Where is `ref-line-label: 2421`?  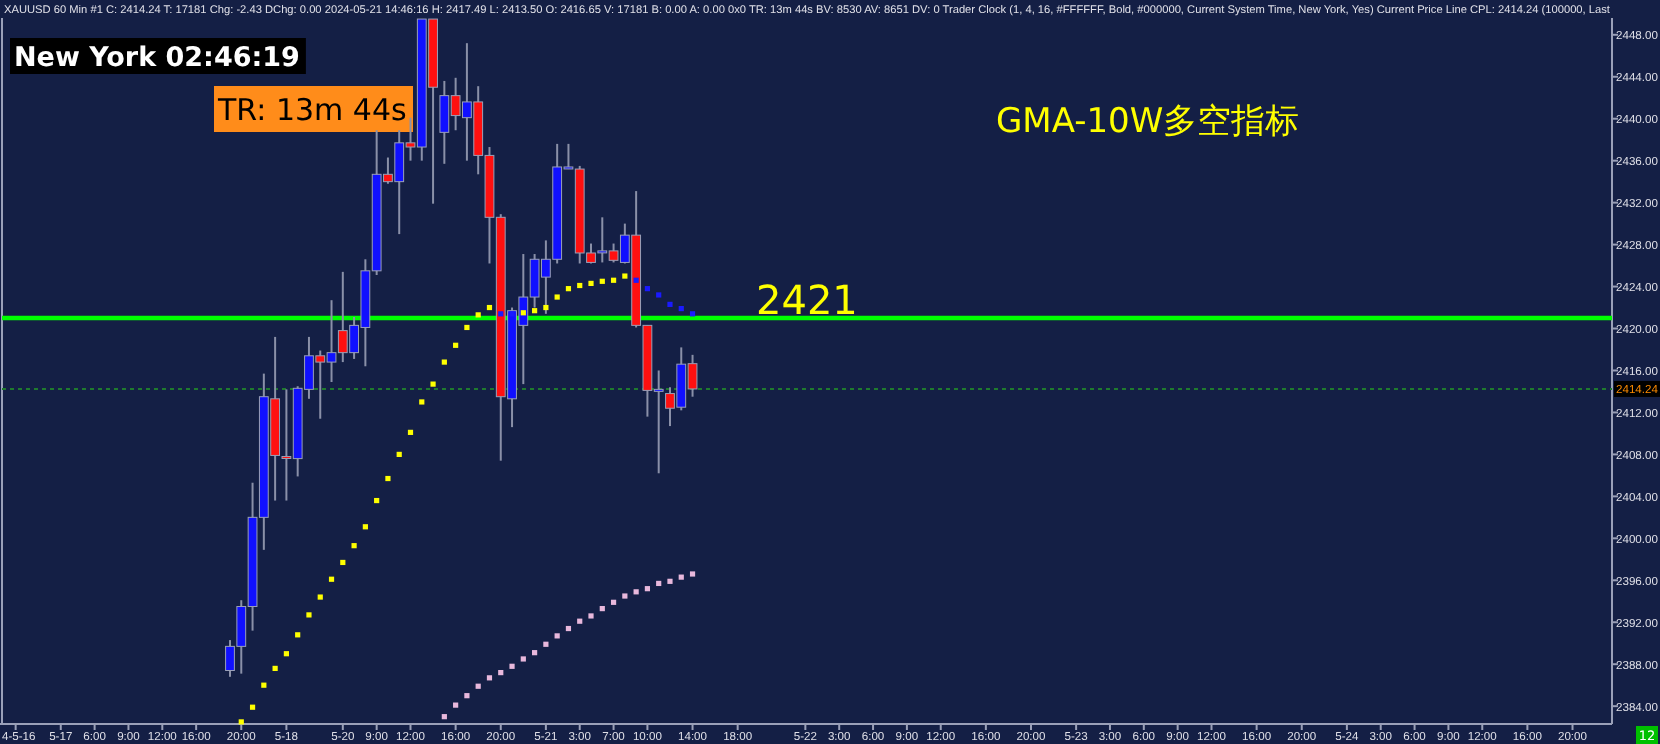
ref-line-label: 2421 is located at coordinates (807, 300).